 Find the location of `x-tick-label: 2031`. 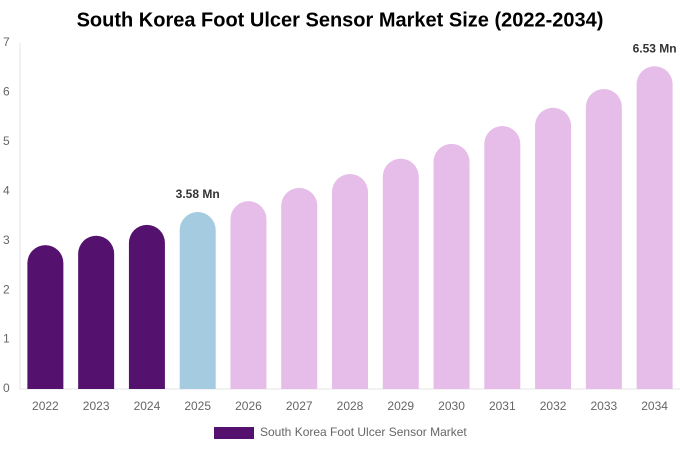

x-tick-label: 2031 is located at coordinates (502, 406).